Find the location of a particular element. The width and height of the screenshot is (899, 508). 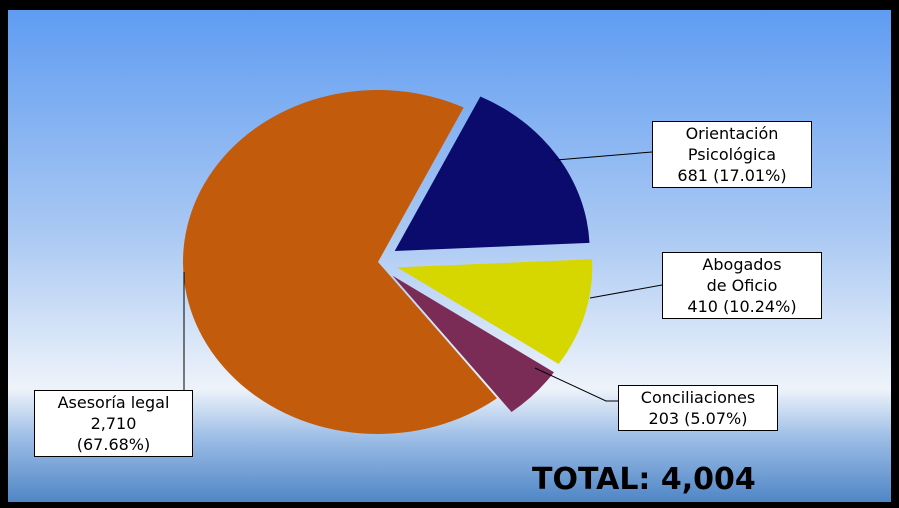

value-label: 2,710 is located at coordinates (113, 423).